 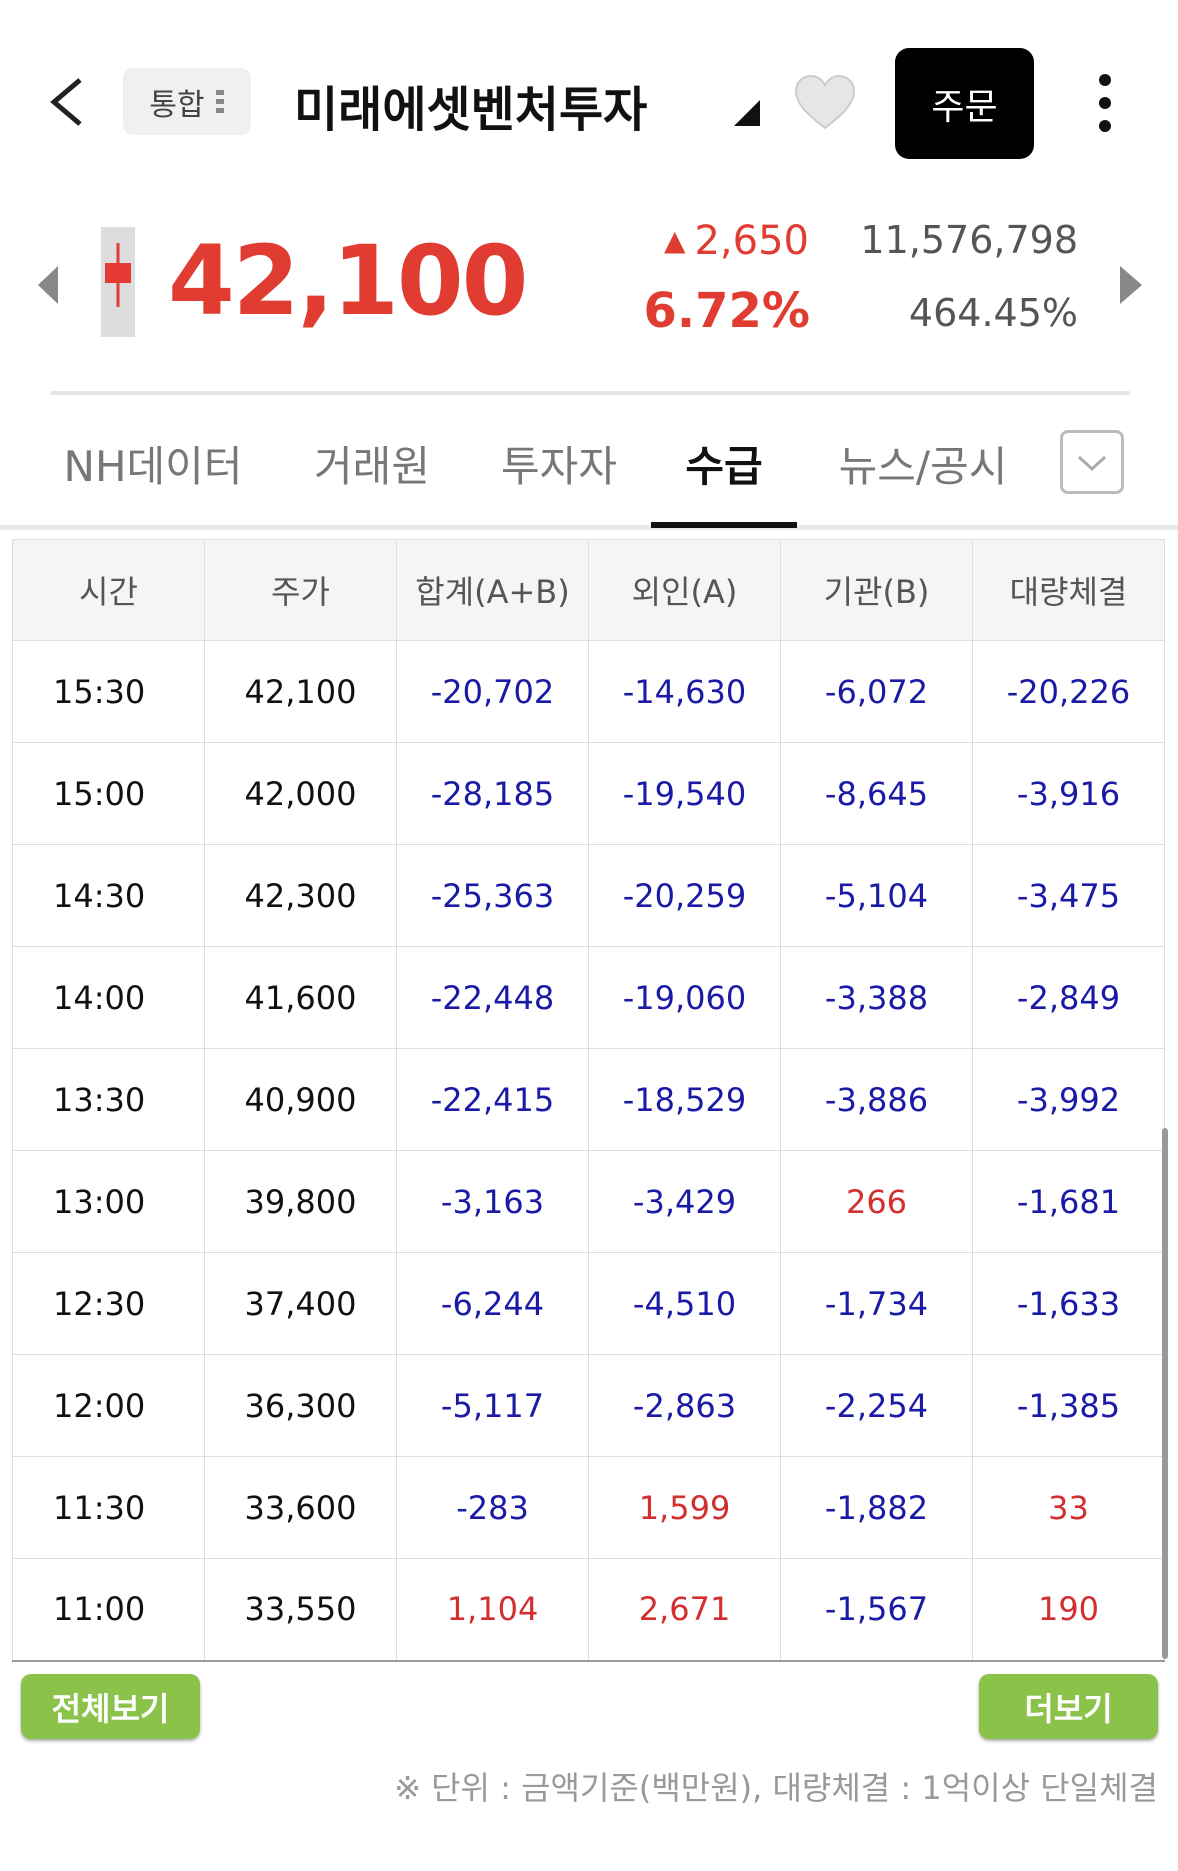 I want to click on table-row: 11:00 33,550 1,104 2,671 -1,567 190, so click(x=588, y=1610).